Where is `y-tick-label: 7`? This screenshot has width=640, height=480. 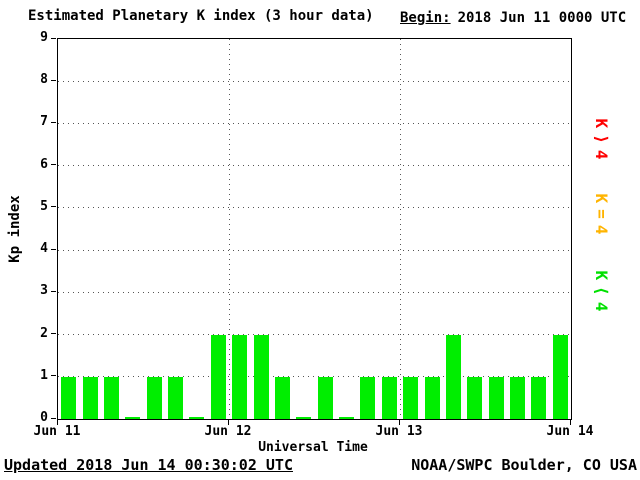
y-tick-label: 7 is located at coordinates (44, 122).